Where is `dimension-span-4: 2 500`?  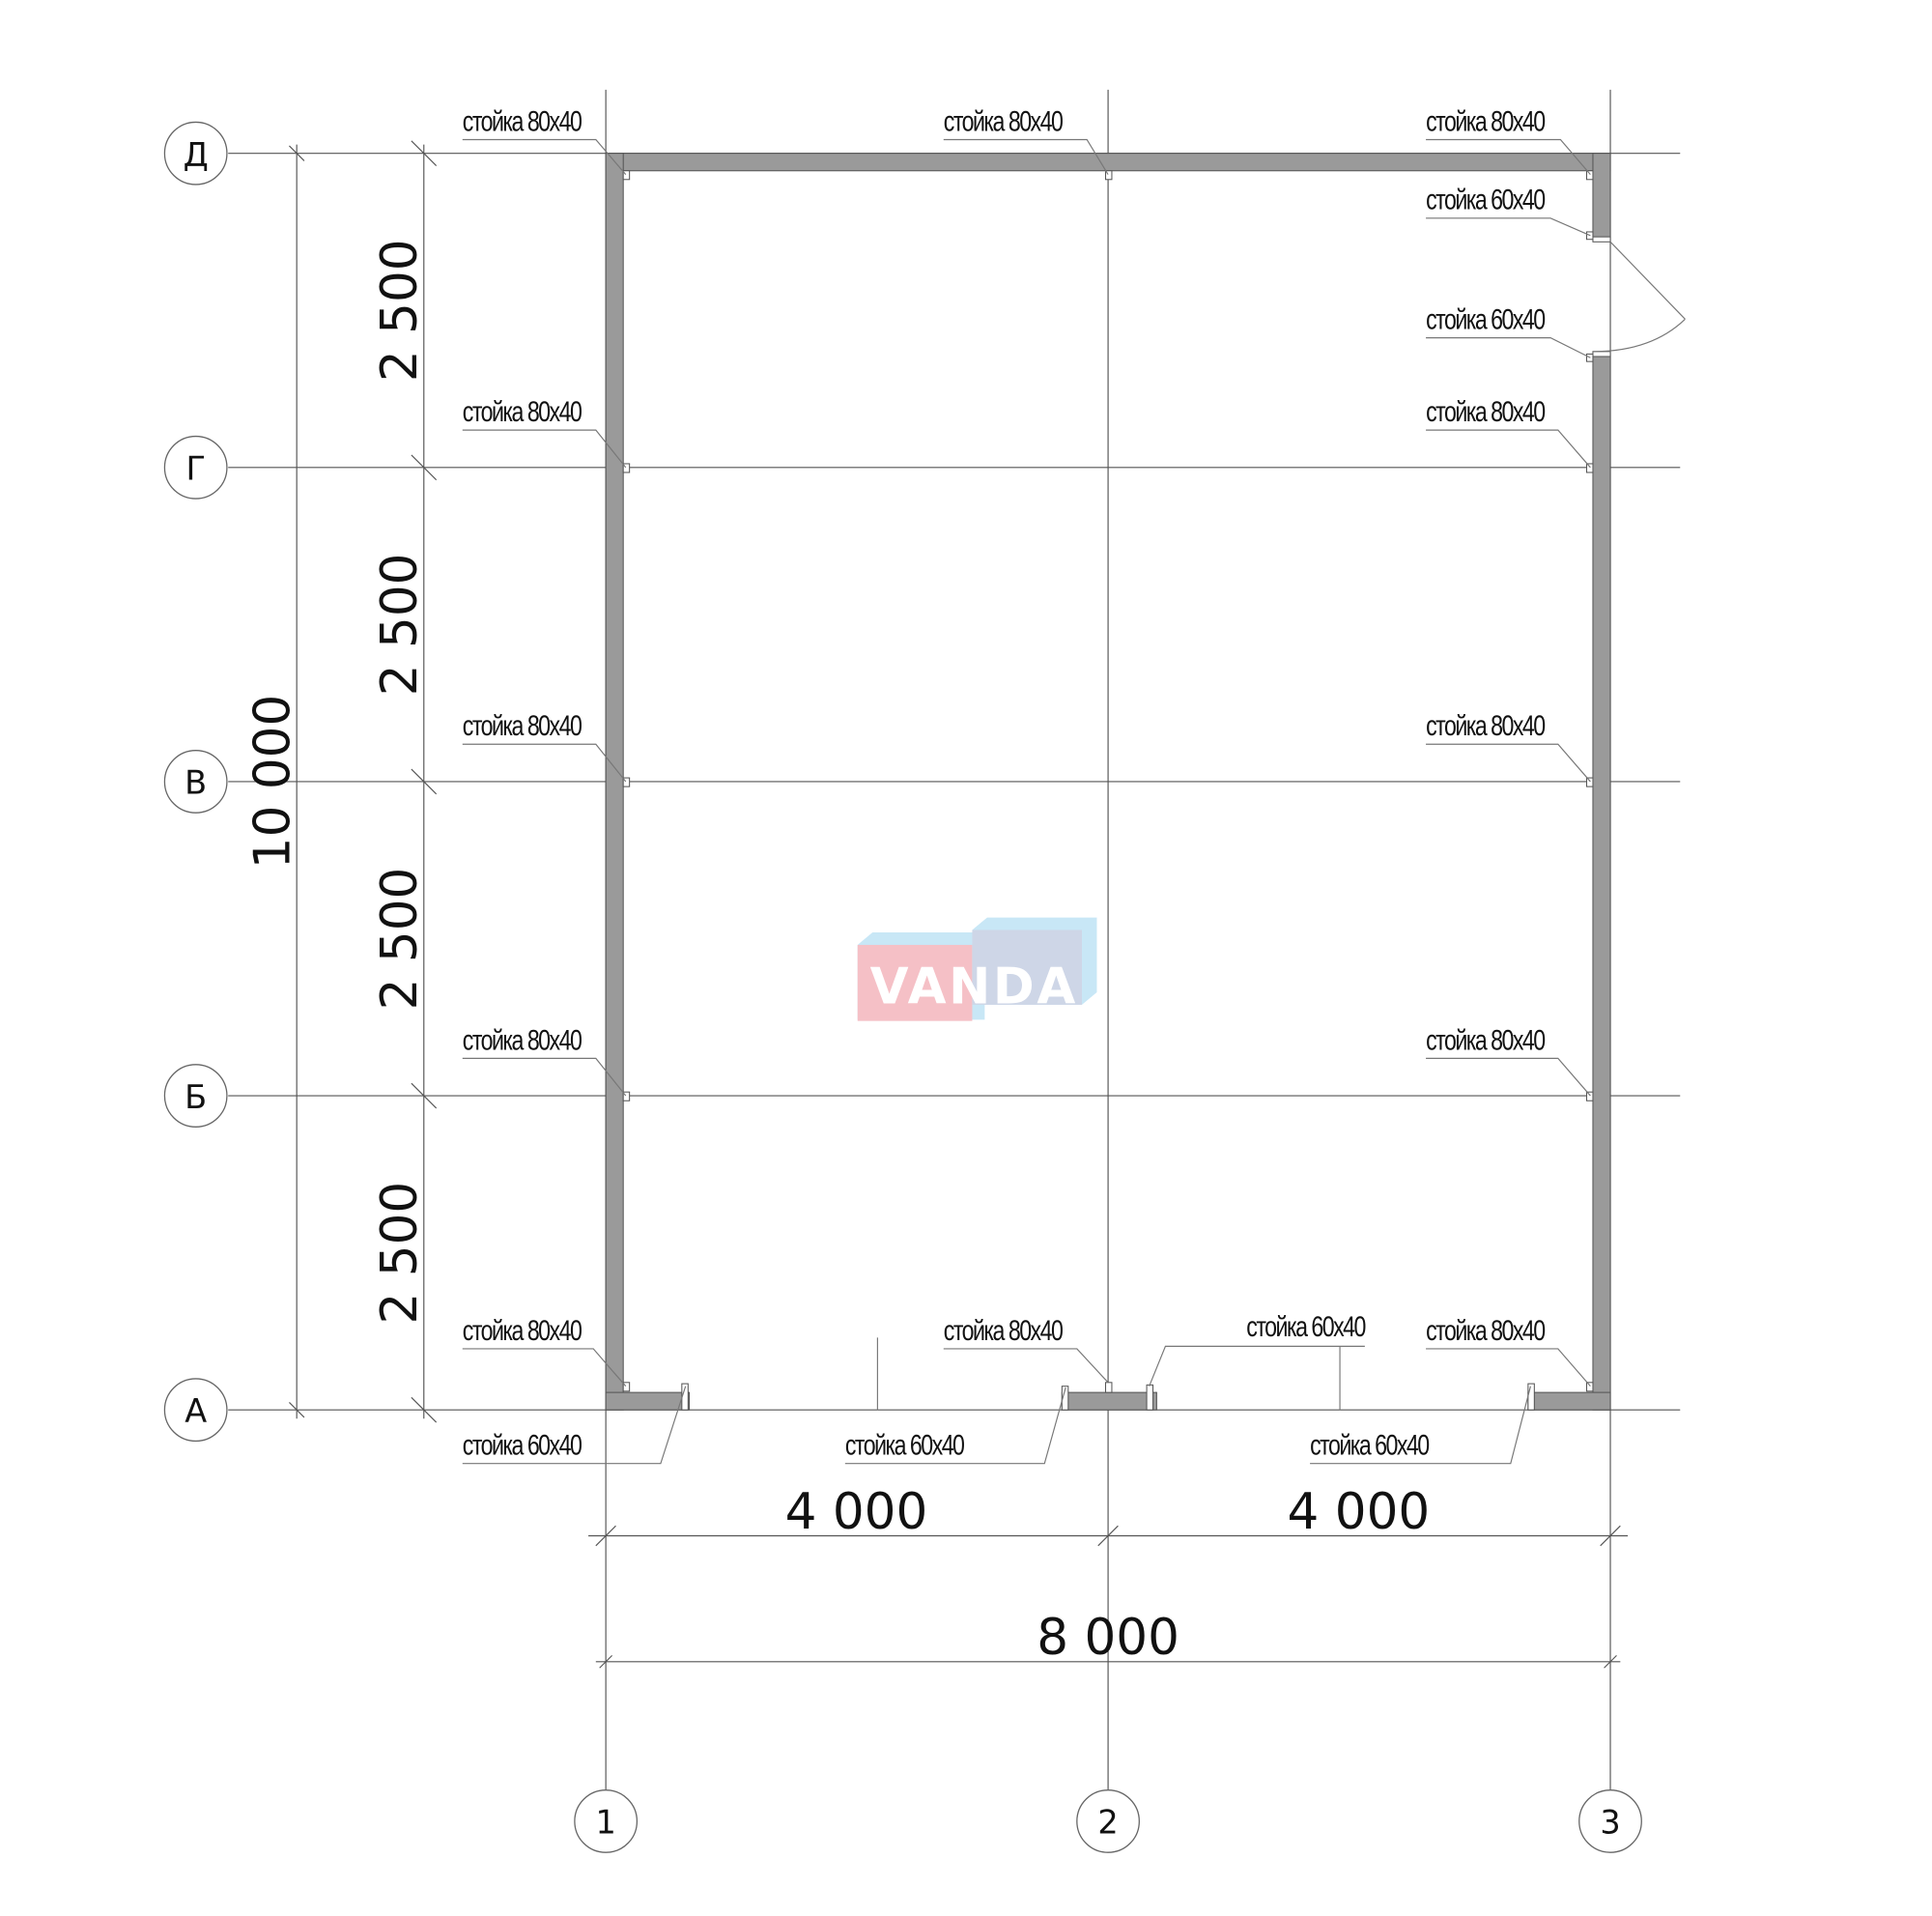
dimension-span-4: 2 500 is located at coordinates (400, 1253).